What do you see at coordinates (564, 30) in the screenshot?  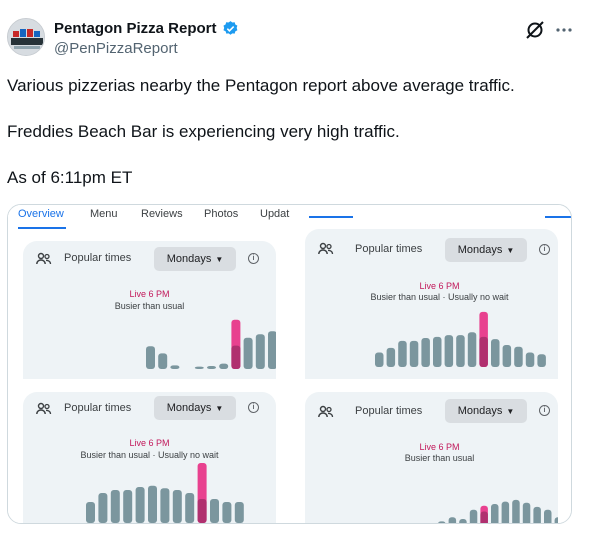 I see `more-icon` at bounding box center [564, 30].